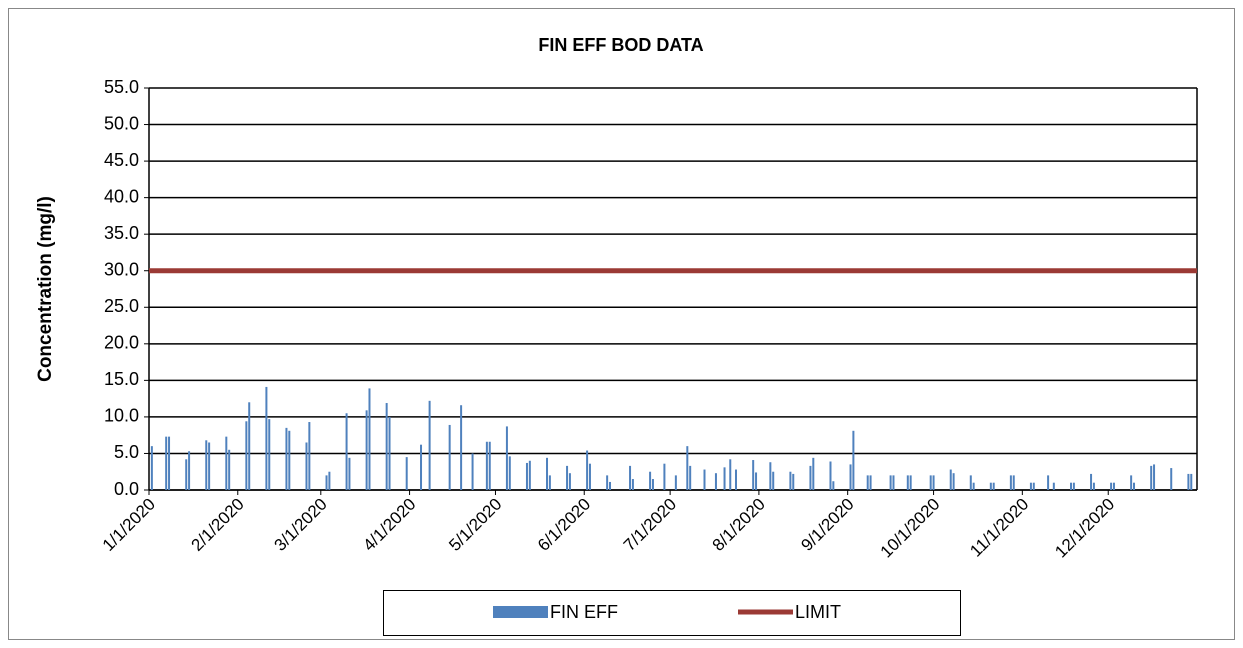 The width and height of the screenshot is (1243, 648). What do you see at coordinates (121, 269) in the screenshot?
I see `y-tick-label: 30.0` at bounding box center [121, 269].